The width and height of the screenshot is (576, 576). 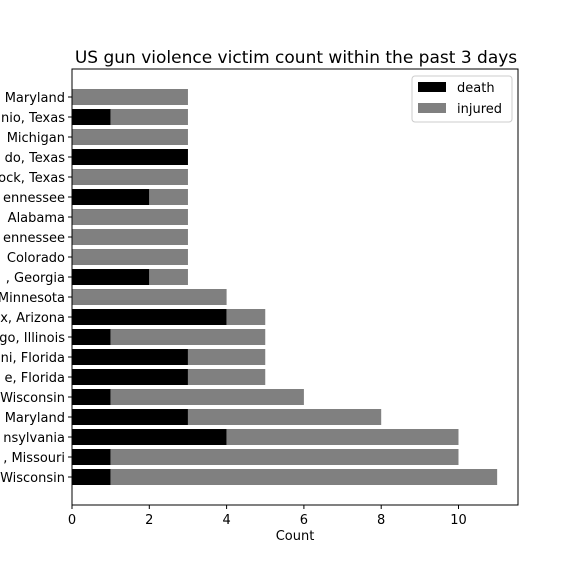 I want to click on y-tick-label-4: Wisconsin, so click(x=32, y=398).